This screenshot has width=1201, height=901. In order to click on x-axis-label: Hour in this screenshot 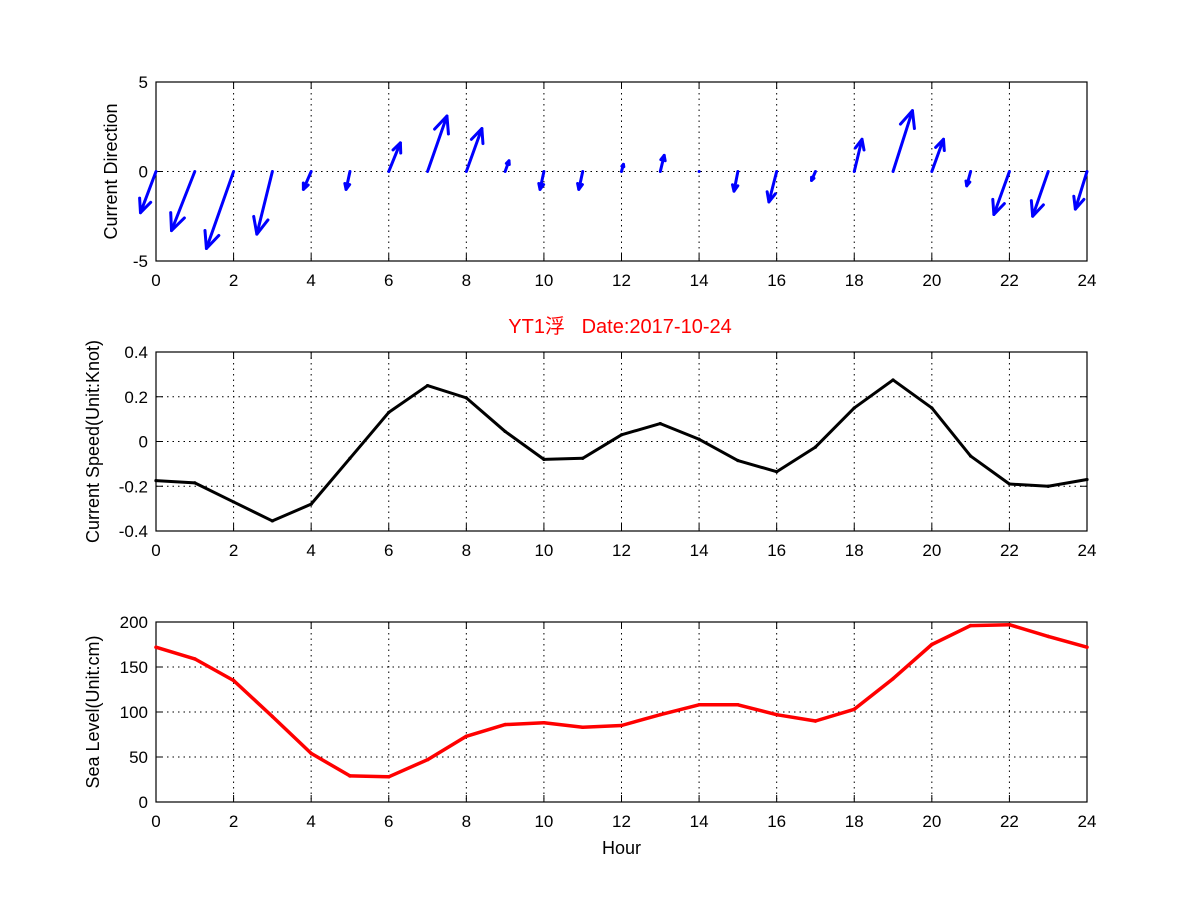, I will do `click(621, 848)`.